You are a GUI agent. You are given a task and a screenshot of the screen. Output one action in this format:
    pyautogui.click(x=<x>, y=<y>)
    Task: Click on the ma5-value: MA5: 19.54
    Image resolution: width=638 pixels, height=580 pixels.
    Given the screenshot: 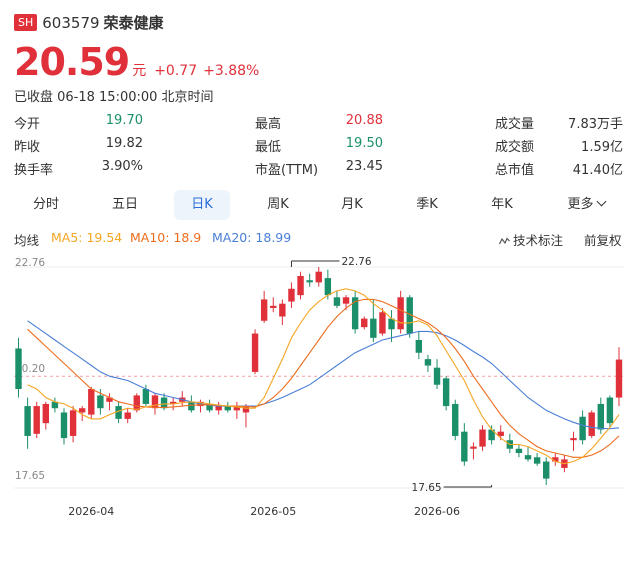 What is the action you would take?
    pyautogui.click(x=87, y=237)
    